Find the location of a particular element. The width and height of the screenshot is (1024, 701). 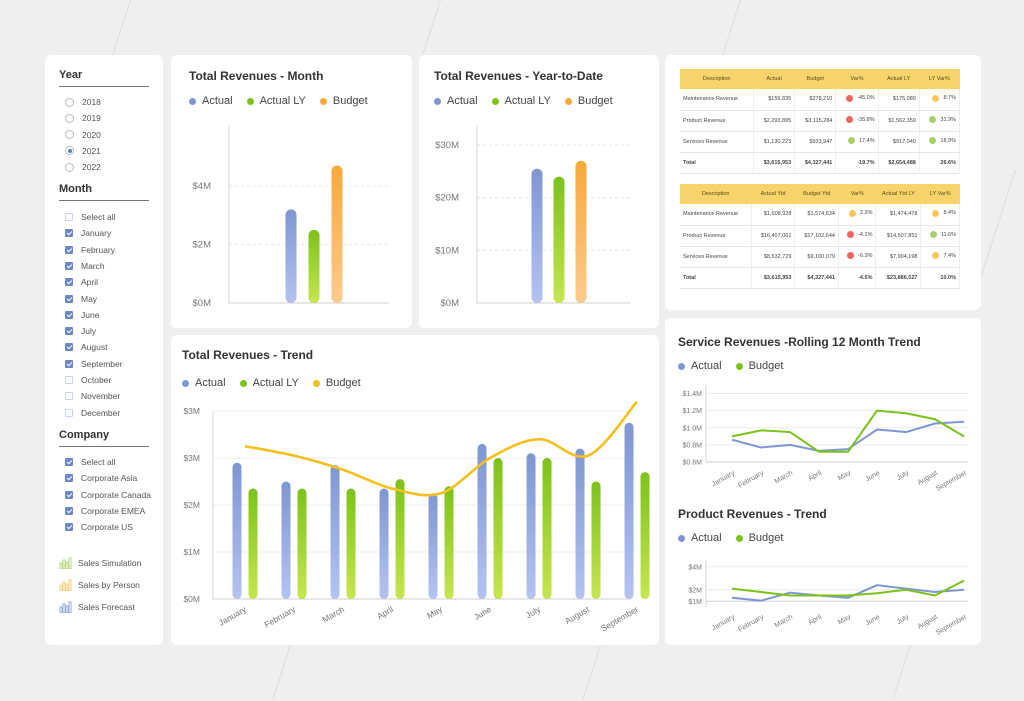

company-option-corporate-asia: Corporate Asia is located at coordinates (101, 478).